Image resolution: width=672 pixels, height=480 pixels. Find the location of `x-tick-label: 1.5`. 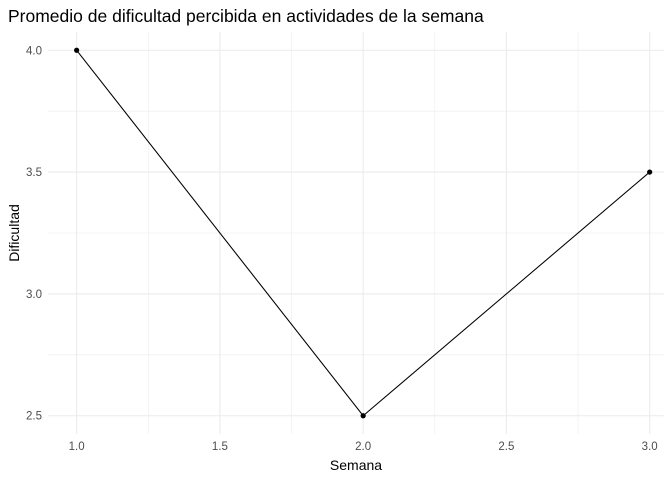

x-tick-label: 1.5 is located at coordinates (220, 447).